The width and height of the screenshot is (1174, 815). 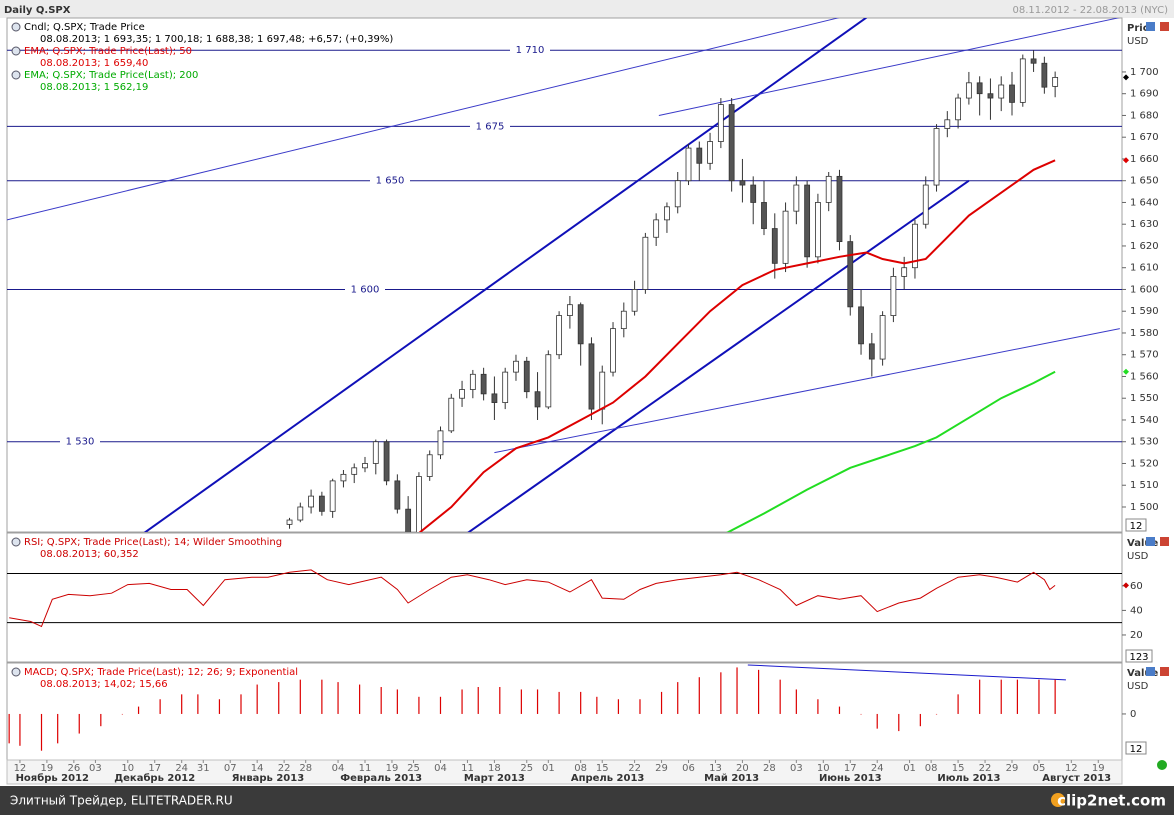 I want to click on y-tick-label: 1 560, so click(x=1144, y=376).